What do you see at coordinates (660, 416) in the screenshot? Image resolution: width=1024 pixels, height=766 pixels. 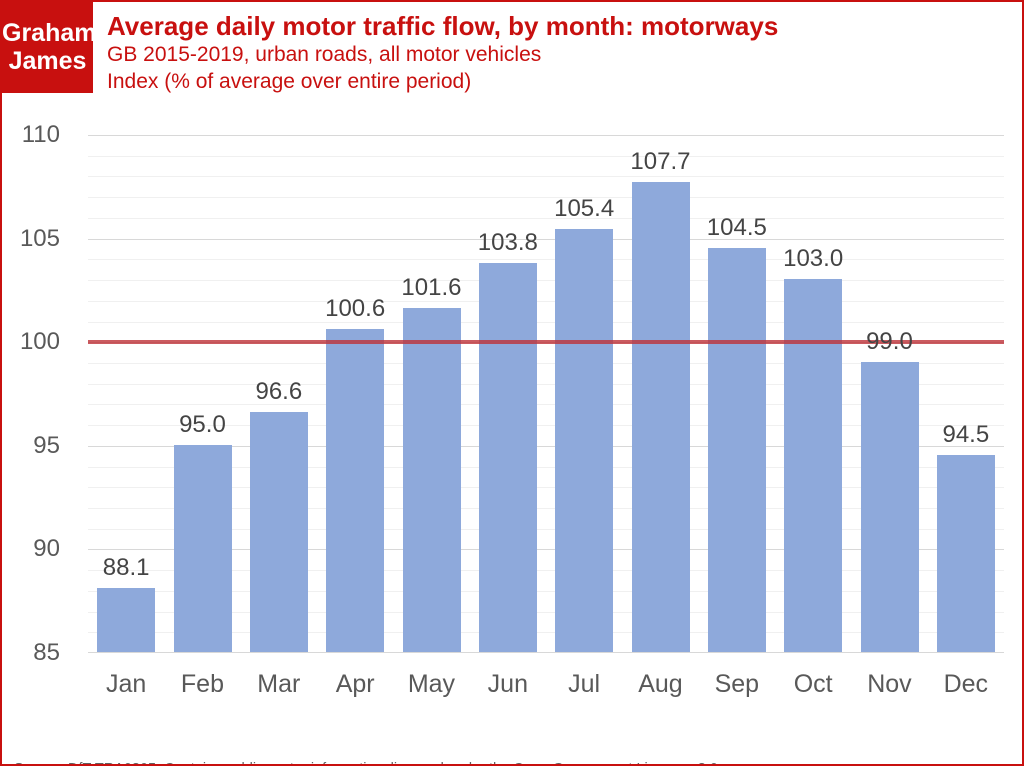 I see `bar-aug` at bounding box center [660, 416].